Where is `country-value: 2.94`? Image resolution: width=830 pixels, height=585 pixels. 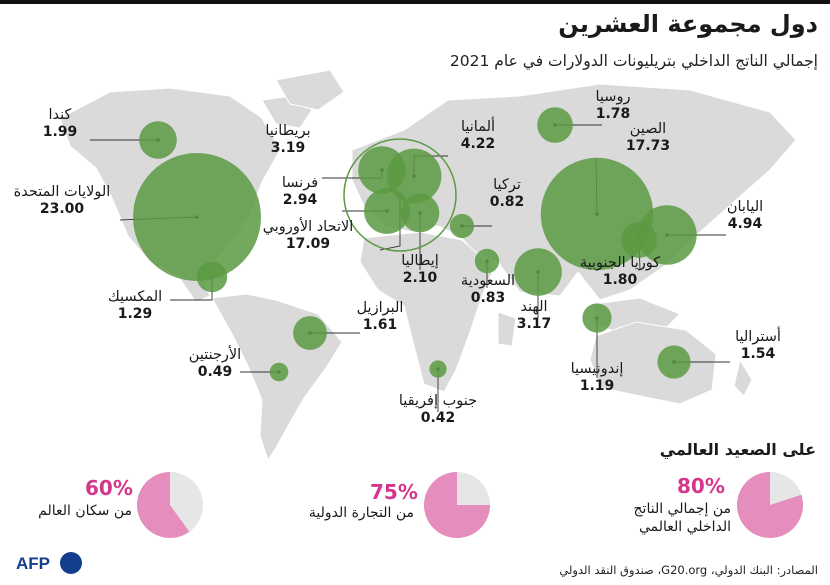
country-value: 2.94 is located at coordinates (300, 200).